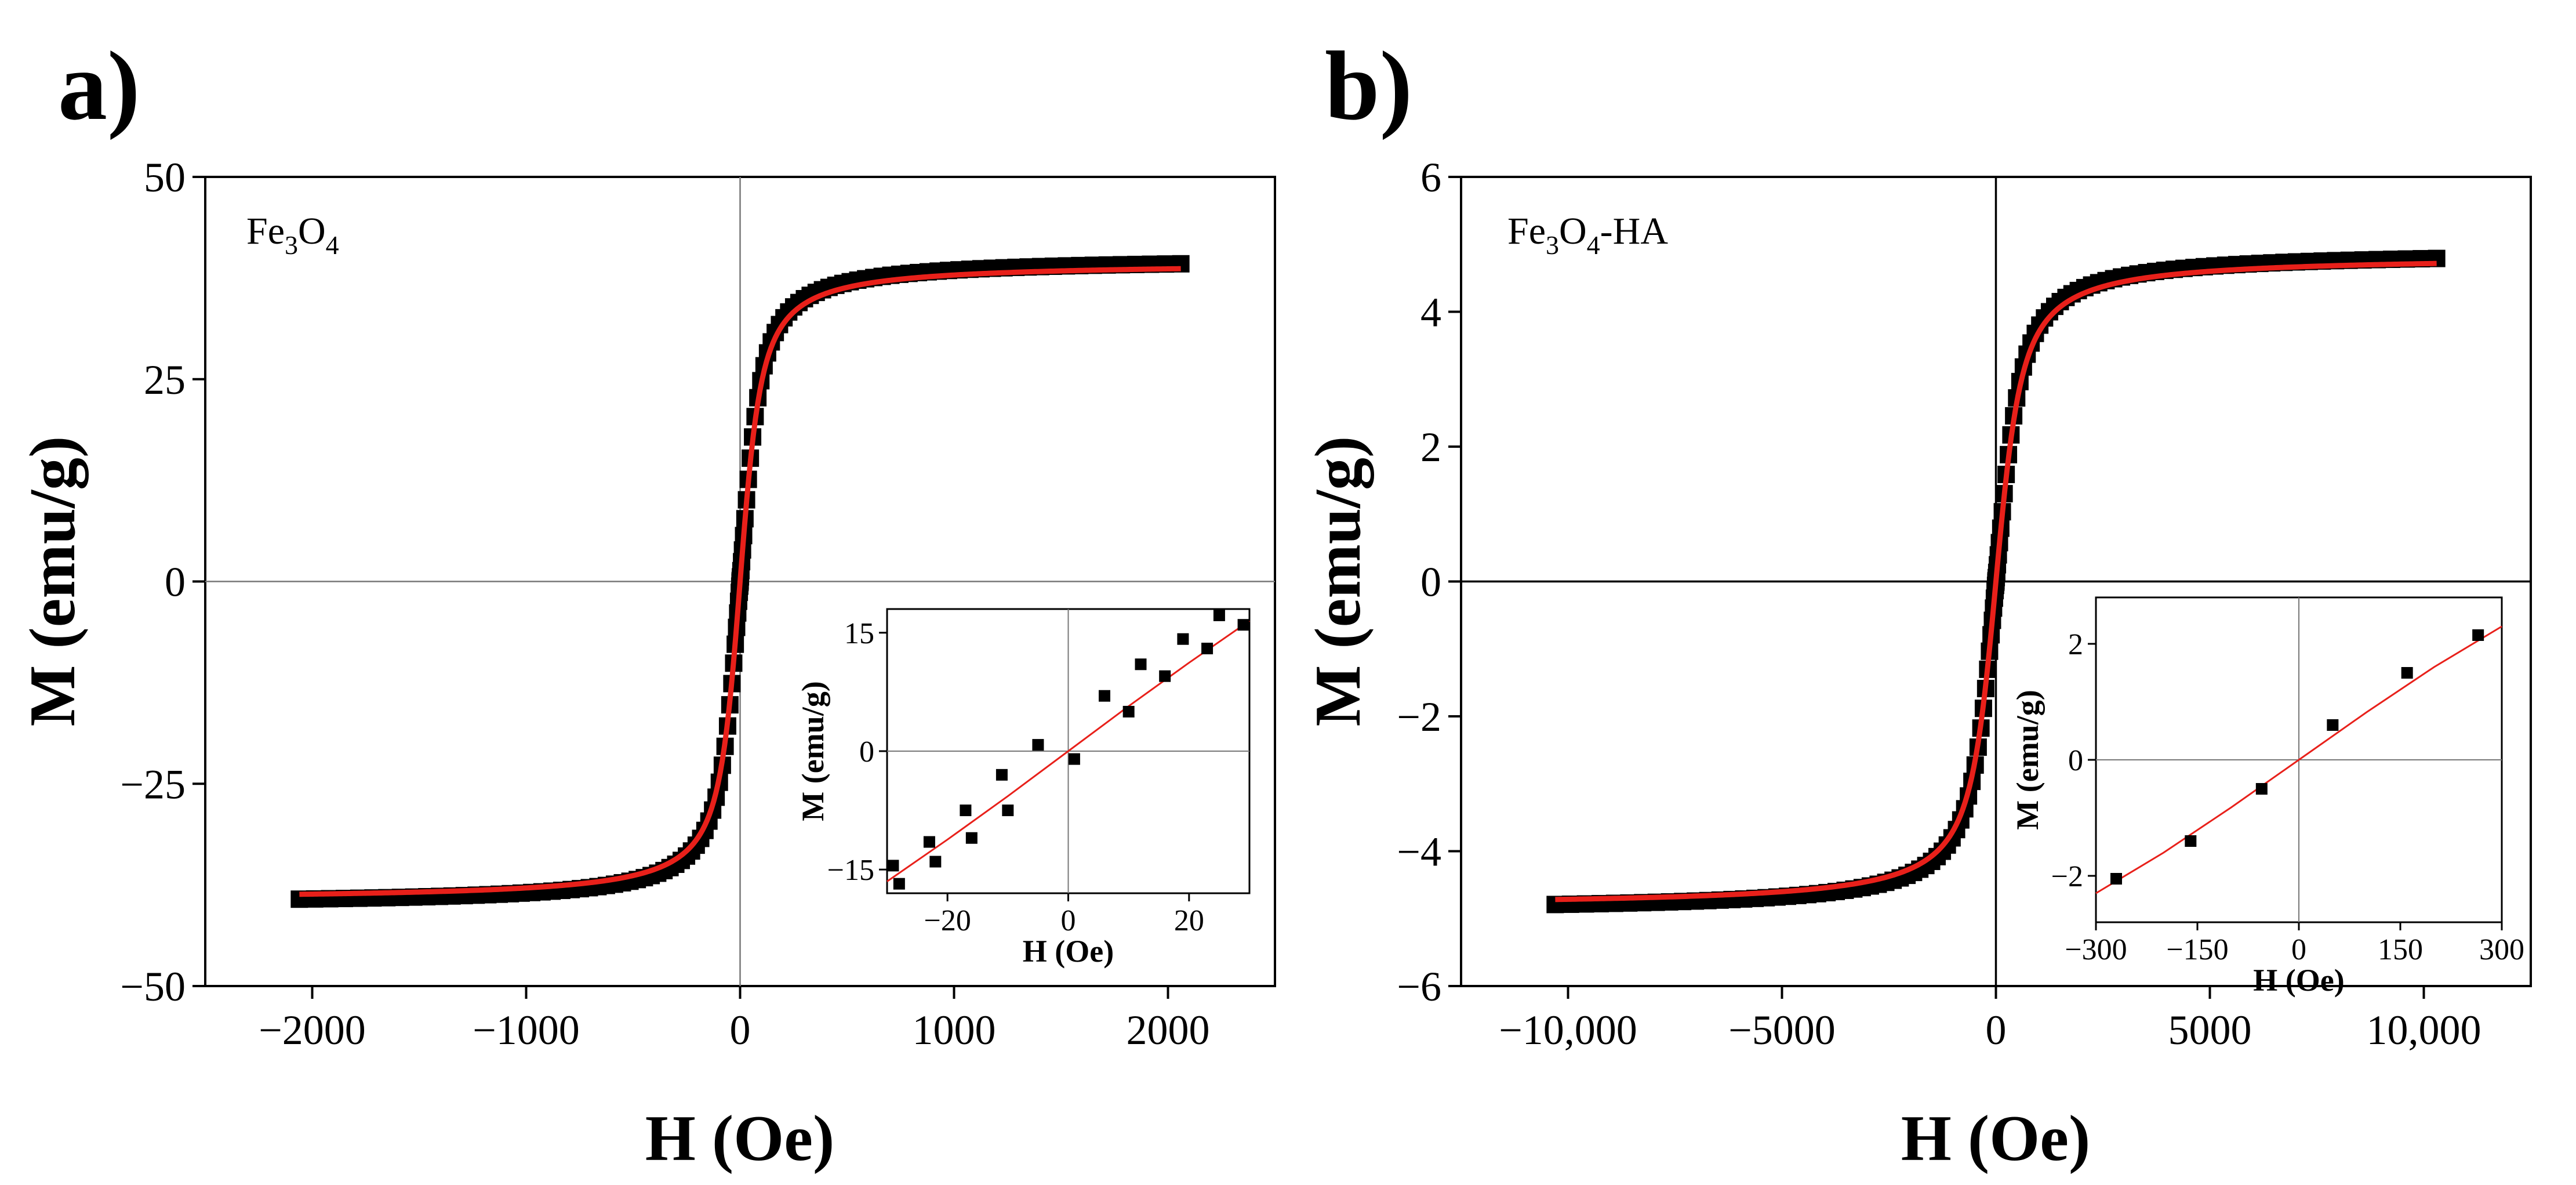 Image resolution: width=2576 pixels, height=1185 pixels. Describe the element at coordinates (2210, 1030) in the screenshot. I see `x-tick-label: 5000` at that location.